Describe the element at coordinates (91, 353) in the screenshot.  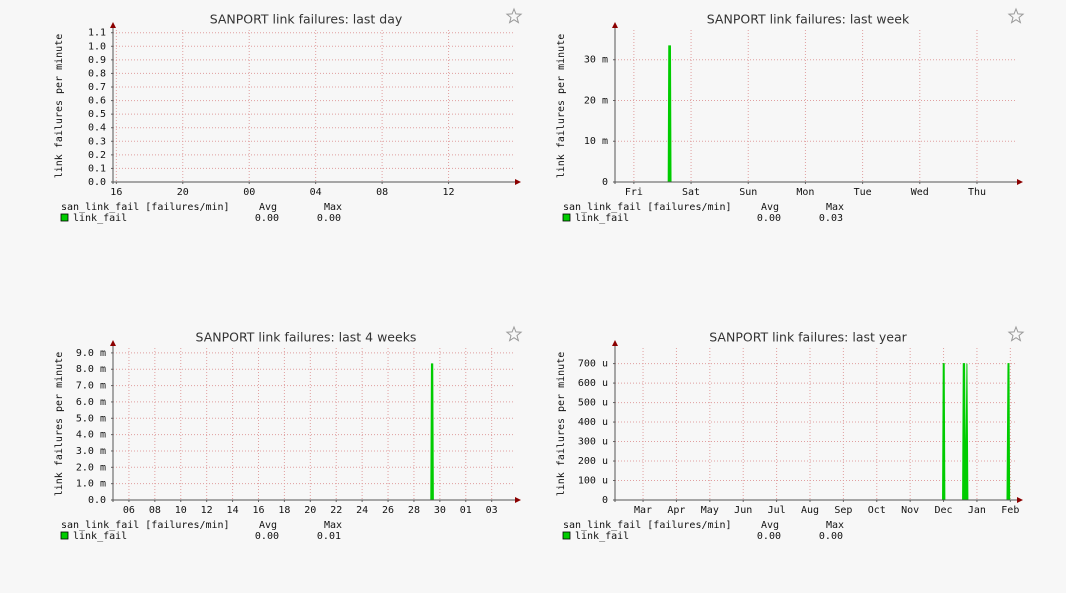
I see `y-tick-label: 9.0 m` at that location.